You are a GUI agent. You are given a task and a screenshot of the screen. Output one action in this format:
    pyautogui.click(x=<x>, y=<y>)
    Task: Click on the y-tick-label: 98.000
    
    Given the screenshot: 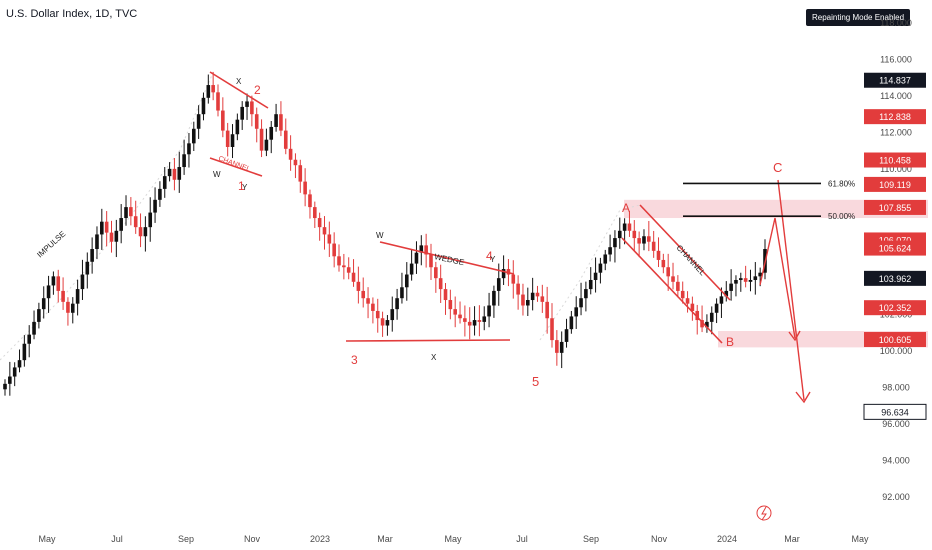 What is the action you would take?
    pyautogui.click(x=896, y=387)
    